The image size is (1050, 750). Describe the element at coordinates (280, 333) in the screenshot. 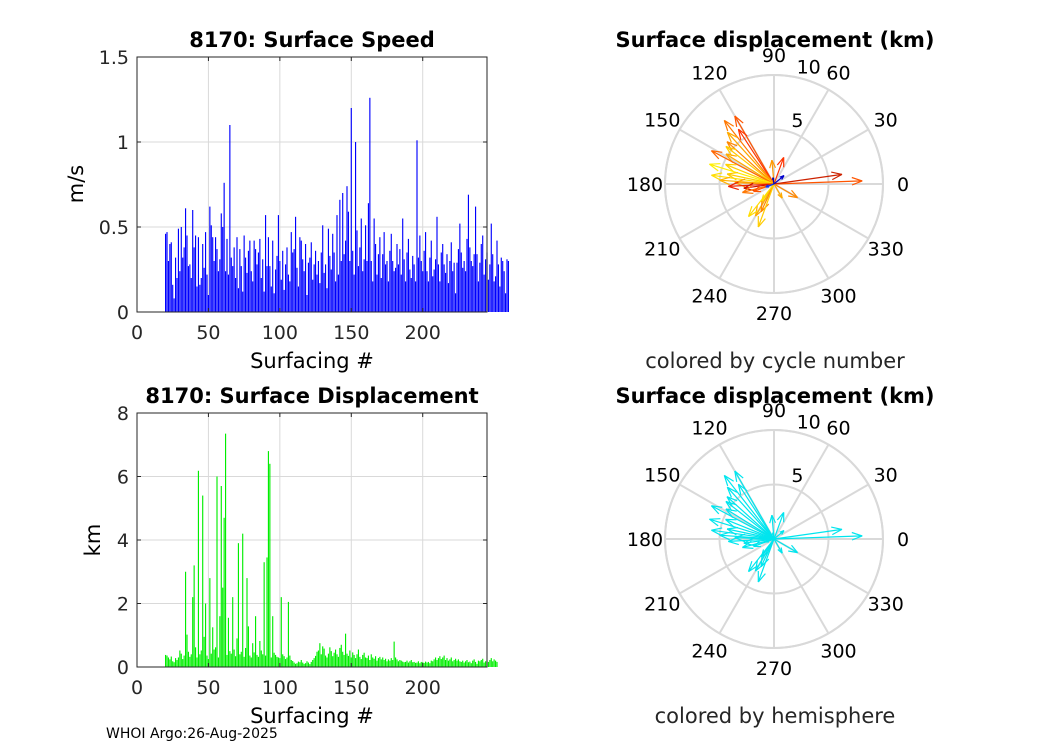

I see `speed-x-tick-label: 100` at that location.